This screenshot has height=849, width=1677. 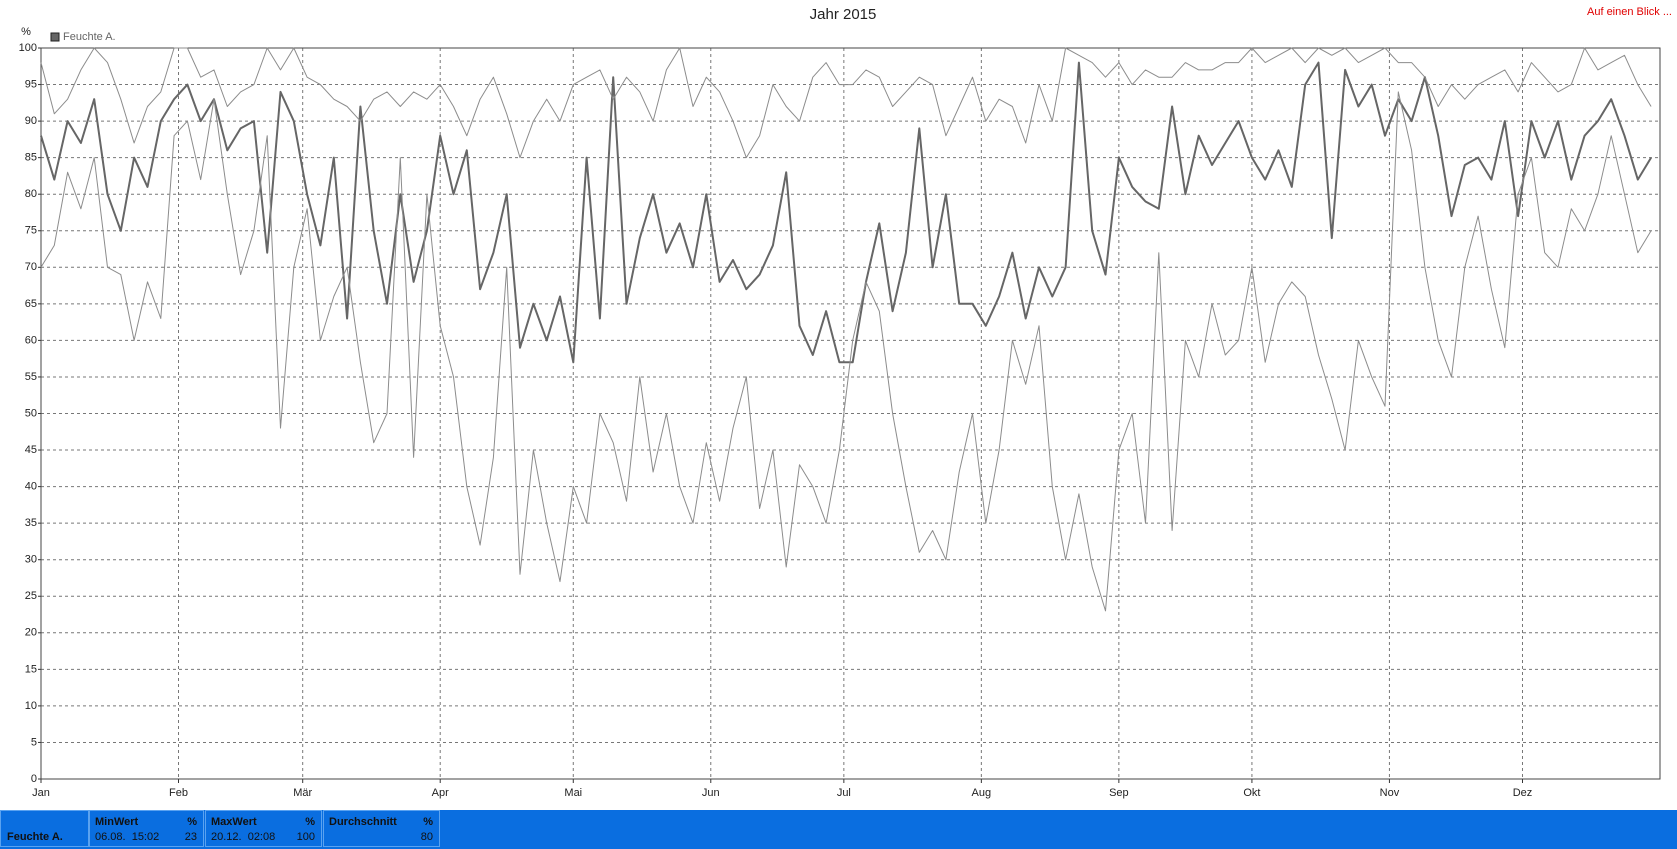 I want to click on stats-value: 80, so click(x=426, y=837).